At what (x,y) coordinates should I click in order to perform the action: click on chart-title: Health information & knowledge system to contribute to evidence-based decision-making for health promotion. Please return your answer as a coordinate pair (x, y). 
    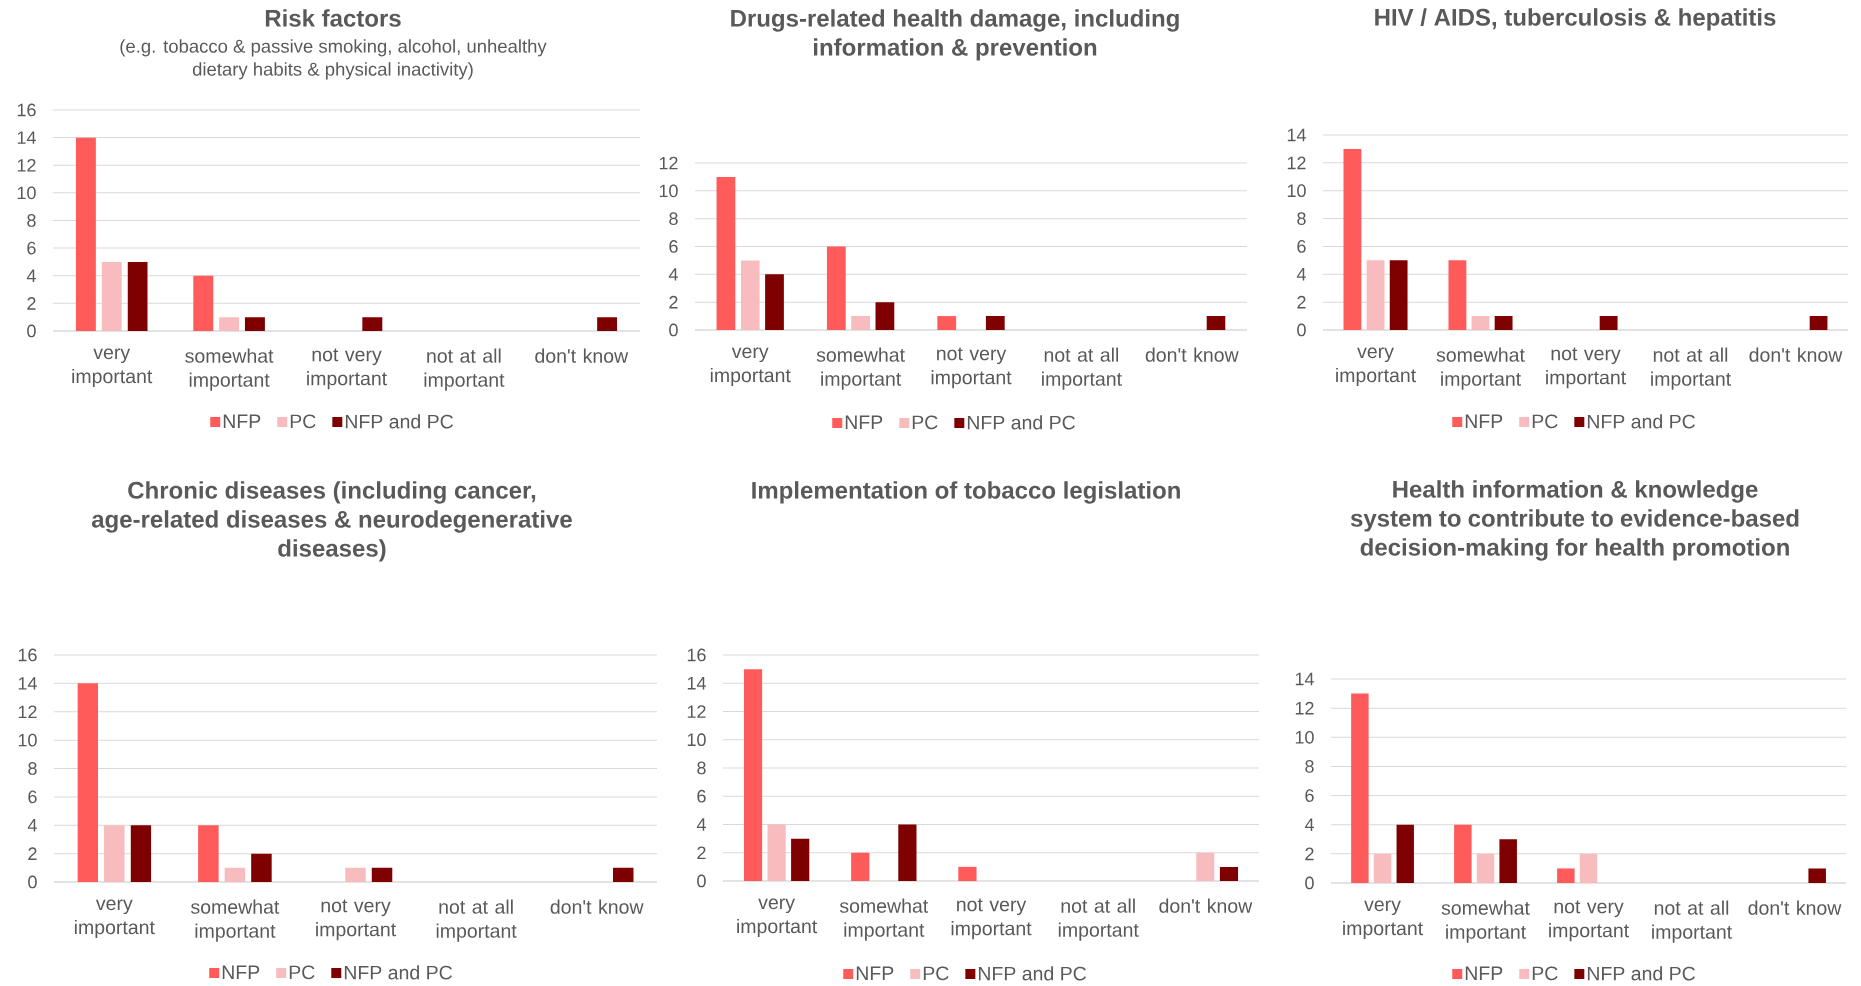
    Looking at the image, I should click on (1574, 520).